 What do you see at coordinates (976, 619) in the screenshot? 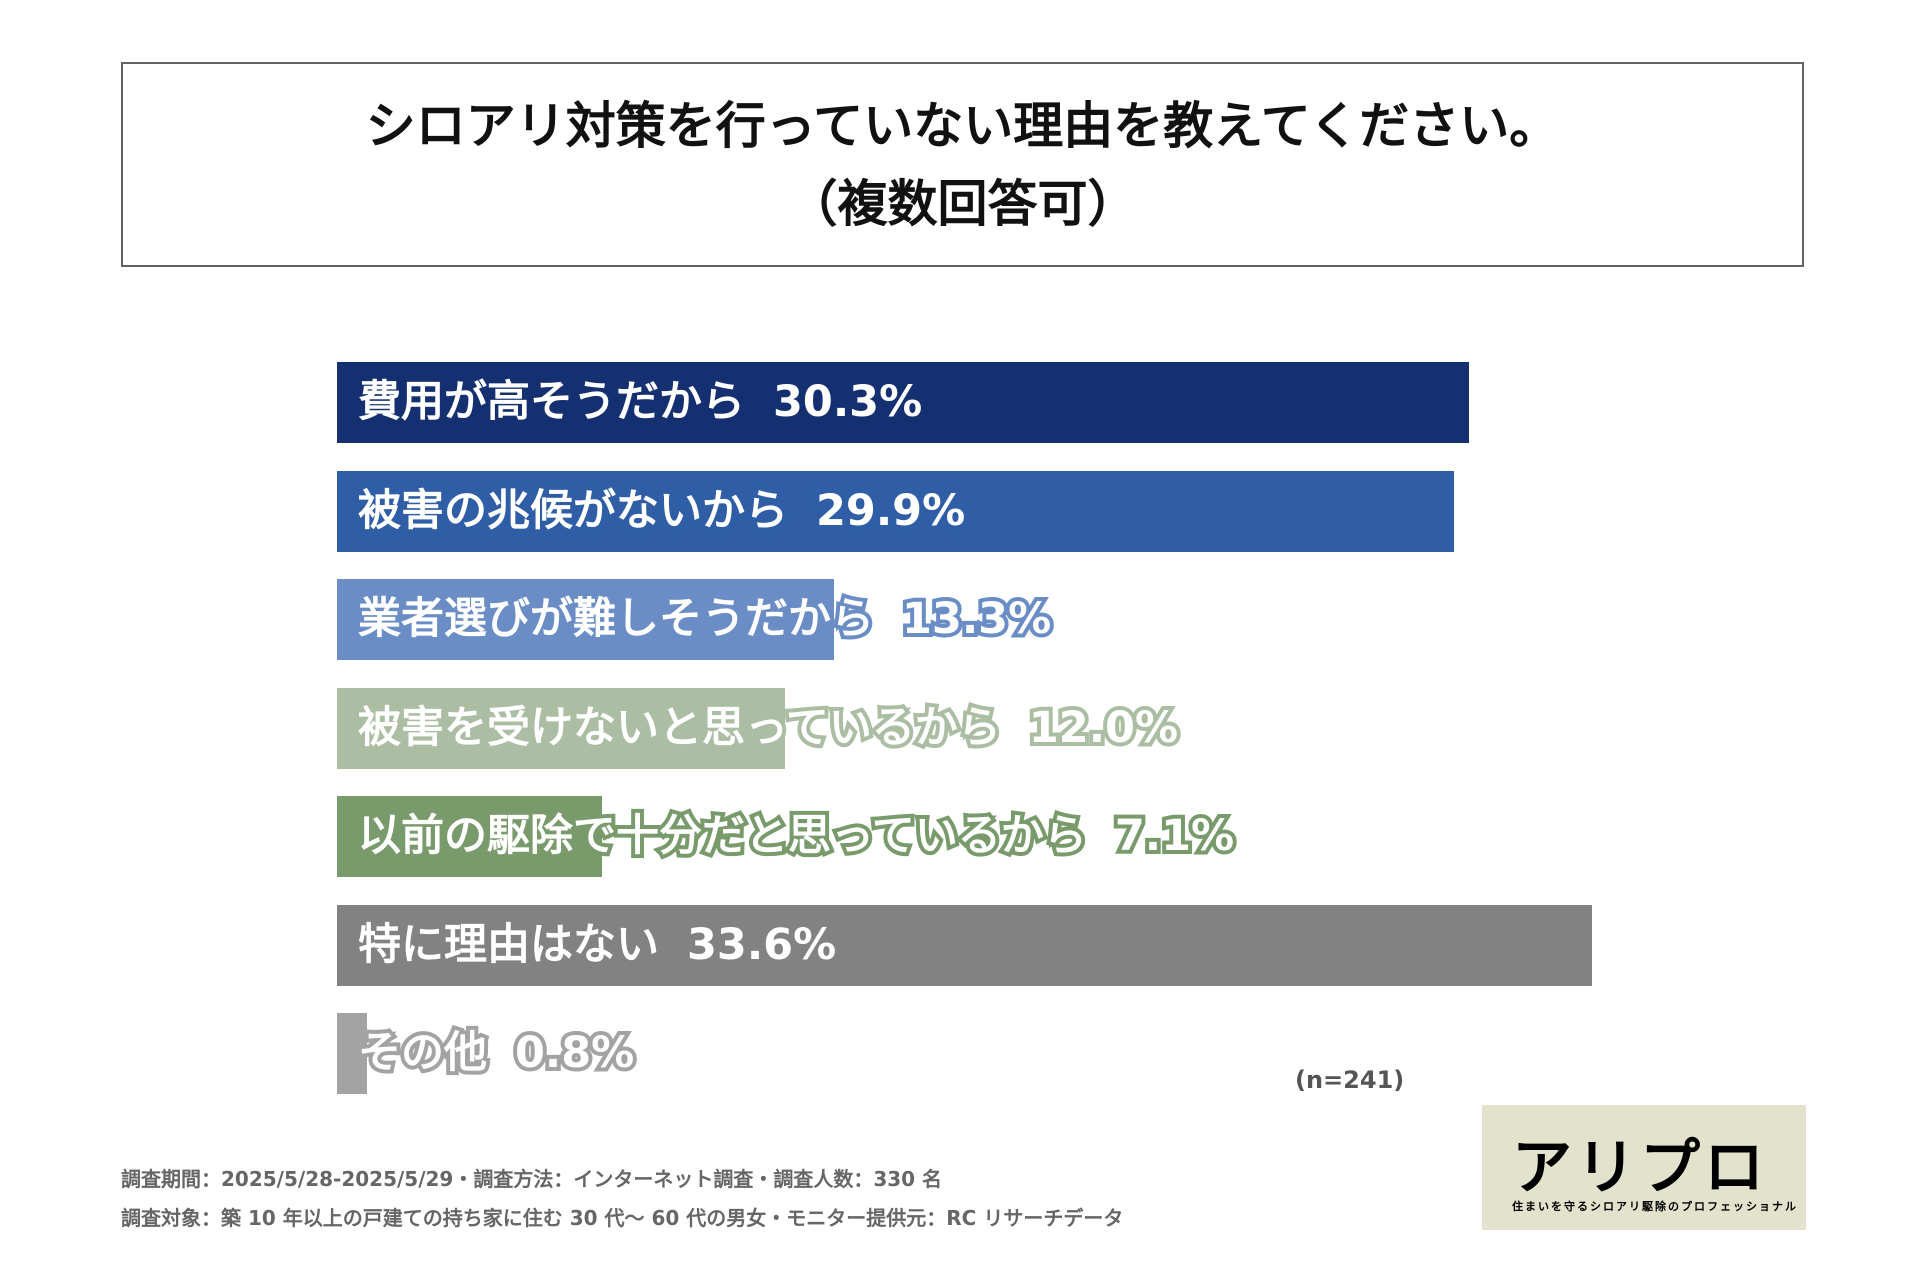
I see `value-label: 13.3%` at bounding box center [976, 619].